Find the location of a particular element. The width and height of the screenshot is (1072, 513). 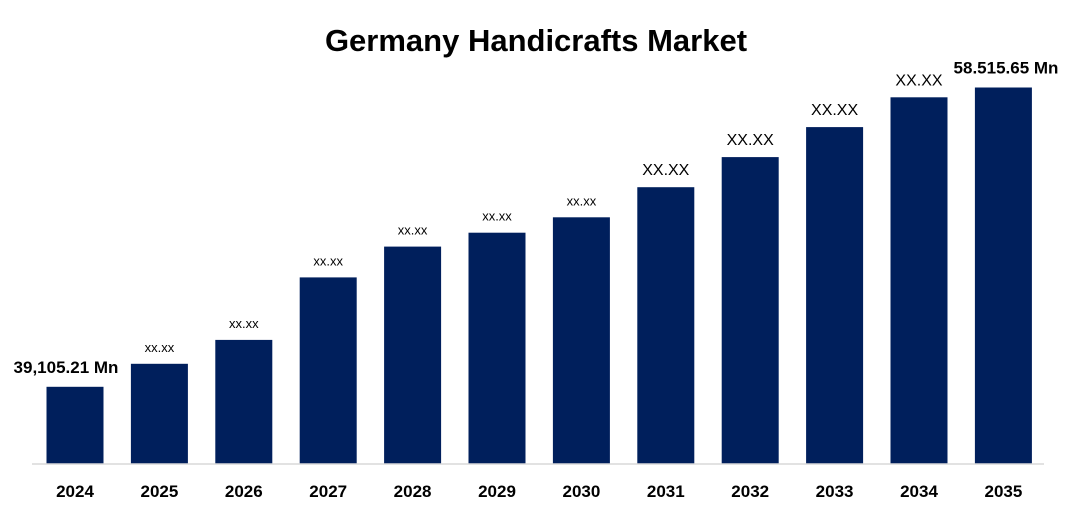

x-tick-label-2034: 2034 is located at coordinates (919, 491).